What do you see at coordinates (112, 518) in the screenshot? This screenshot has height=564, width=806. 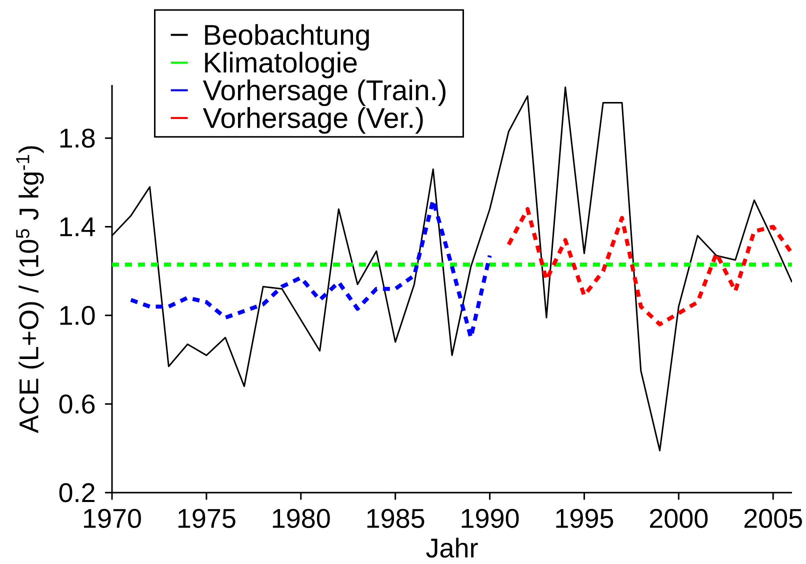 I see `x-tick-label: 1970` at bounding box center [112, 518].